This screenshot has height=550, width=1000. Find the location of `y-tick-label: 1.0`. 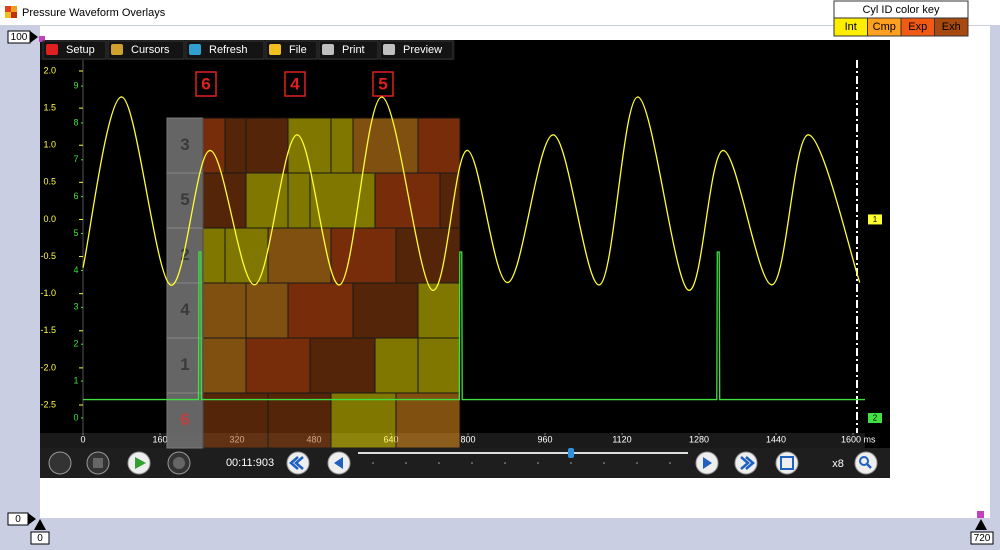

y-tick-label: 1.0 is located at coordinates (49, 145).